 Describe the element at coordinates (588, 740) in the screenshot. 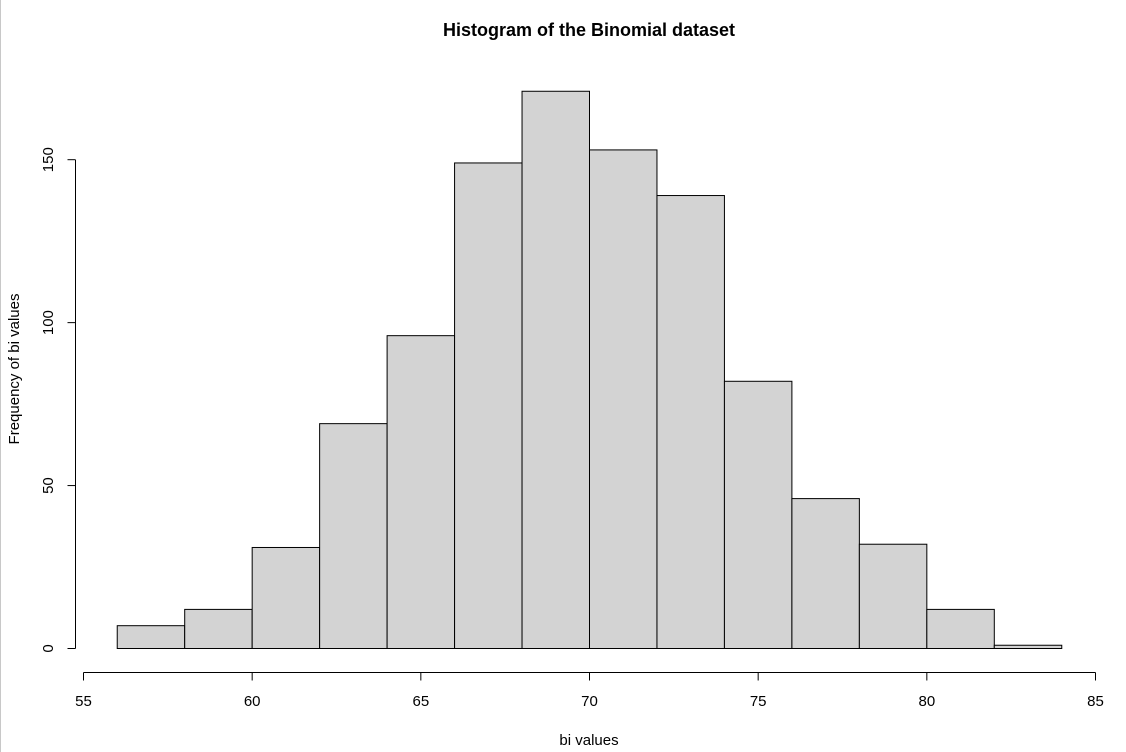

I see `x-axis-label: bi values` at that location.